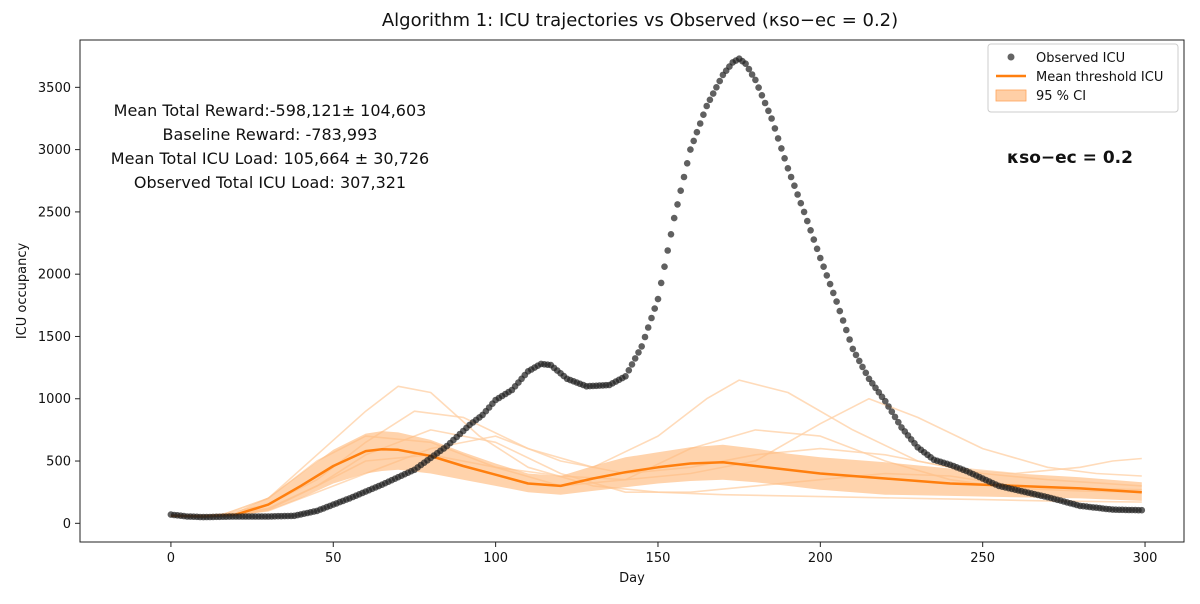 The width and height of the screenshot is (1200, 604). Describe the element at coordinates (54, 399) in the screenshot. I see `y-tick-label: 1000` at that location.